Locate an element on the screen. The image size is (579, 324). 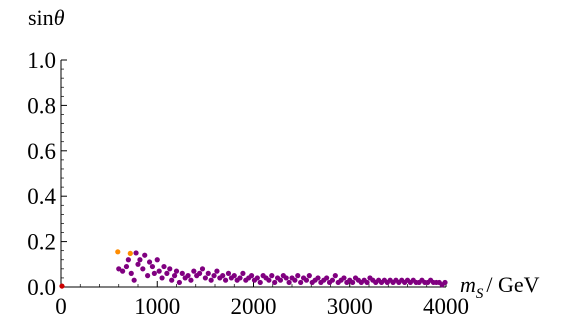
x-axis-title-unit: / GeV is located at coordinates (512, 284).